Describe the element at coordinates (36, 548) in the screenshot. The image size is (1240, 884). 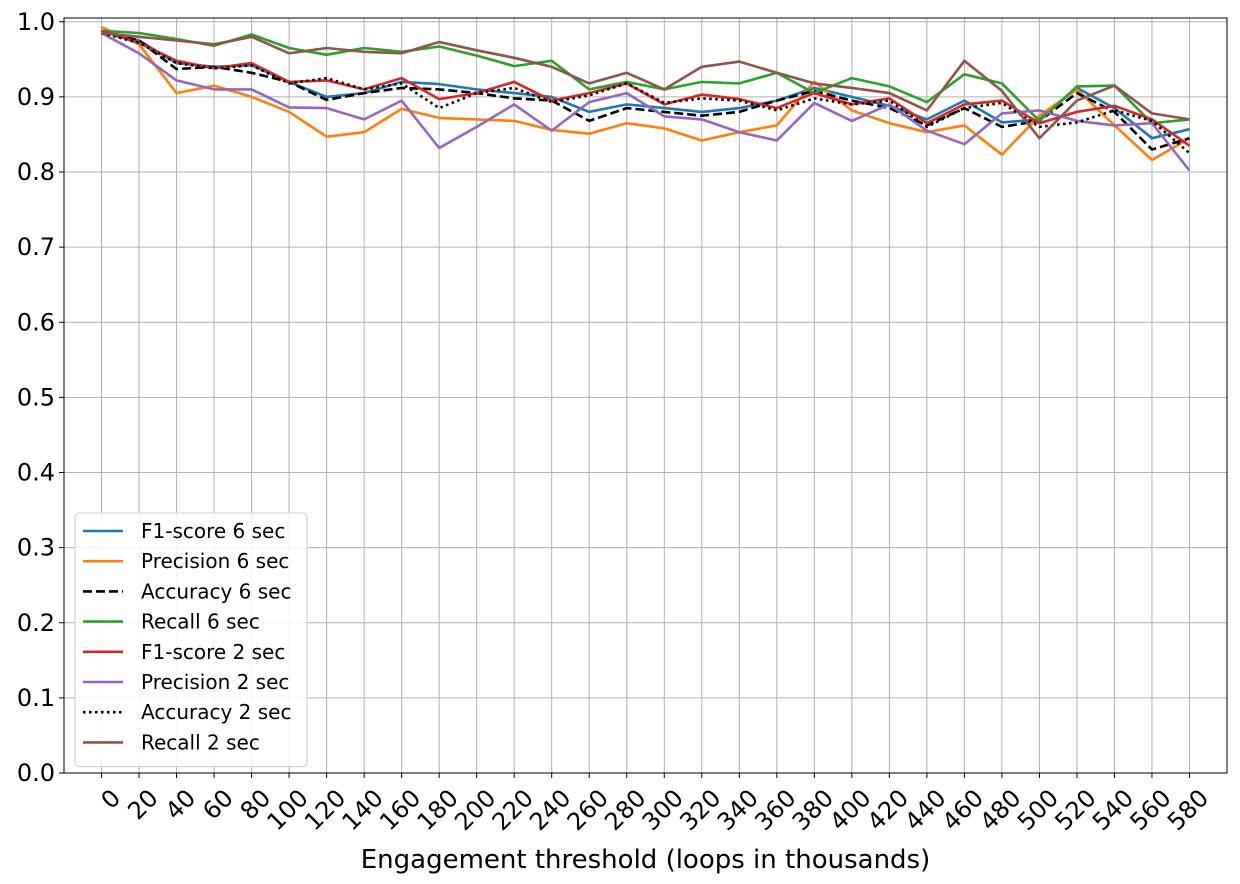
I see `y-tick-label: 0.3` at that location.